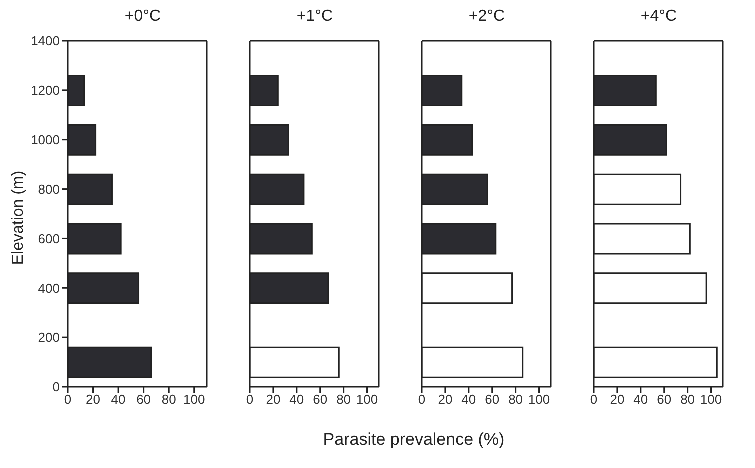 This screenshot has height=468, width=755. Describe the element at coordinates (315, 17) in the screenshot. I see `chart-title: +1°C` at that location.